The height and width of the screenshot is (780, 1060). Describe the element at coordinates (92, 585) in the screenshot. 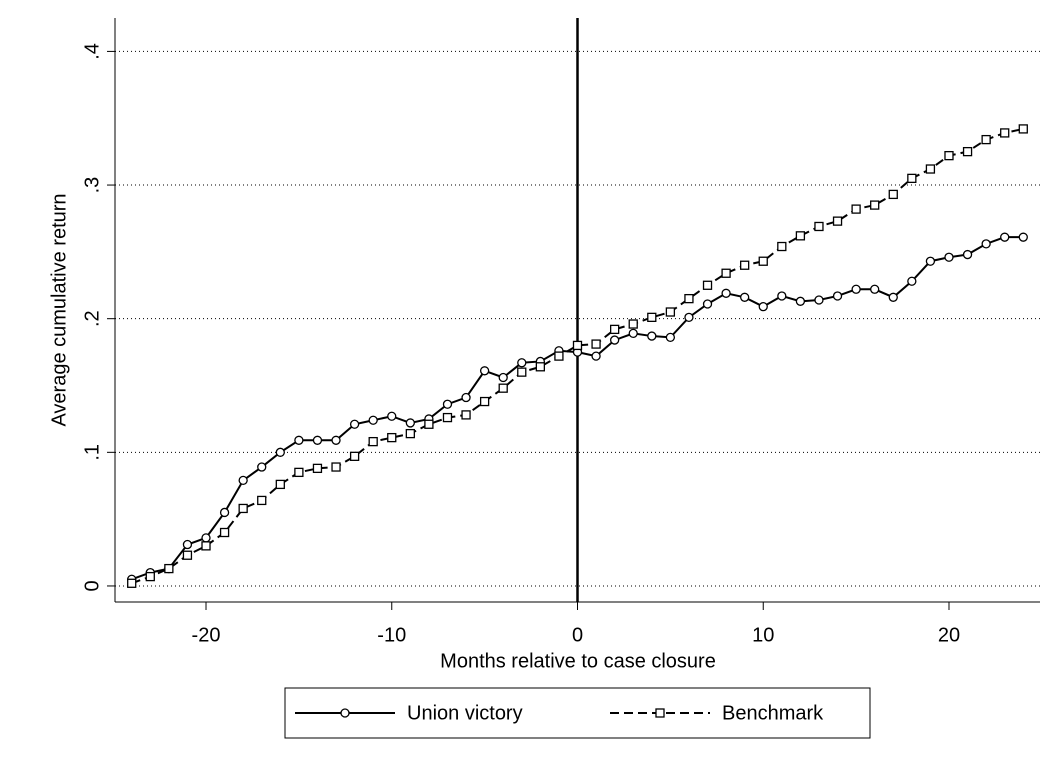

I see `y-tick-label: 0` at that location.